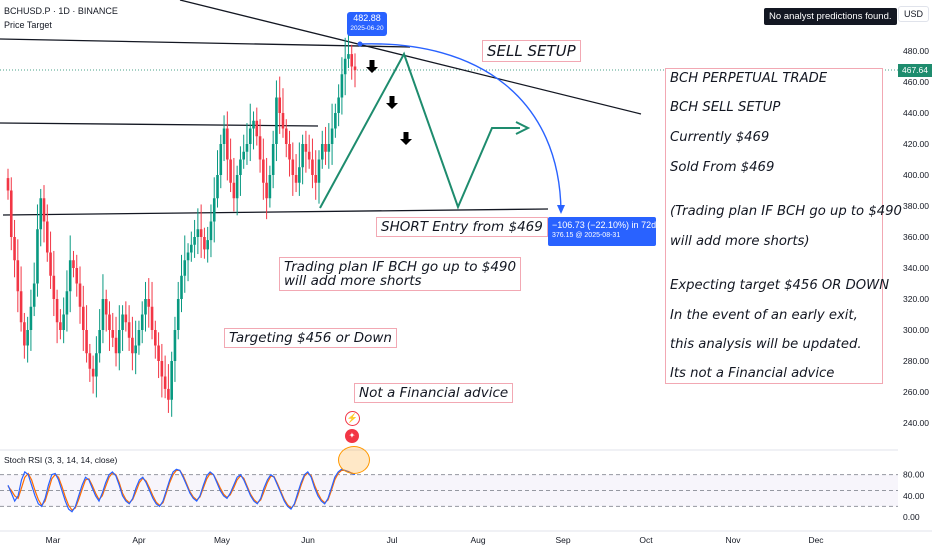  Describe the element at coordinates (353, 281) in the screenshot. I see `note-trading-plan-line2: will add more shorts` at that location.